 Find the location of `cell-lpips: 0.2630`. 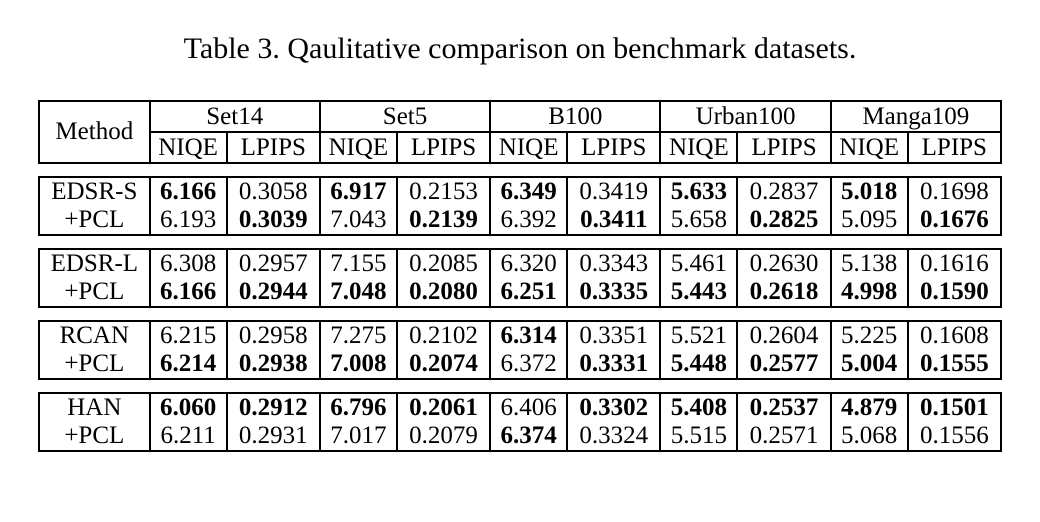

cell-lpips: 0.2630 is located at coordinates (784, 263).